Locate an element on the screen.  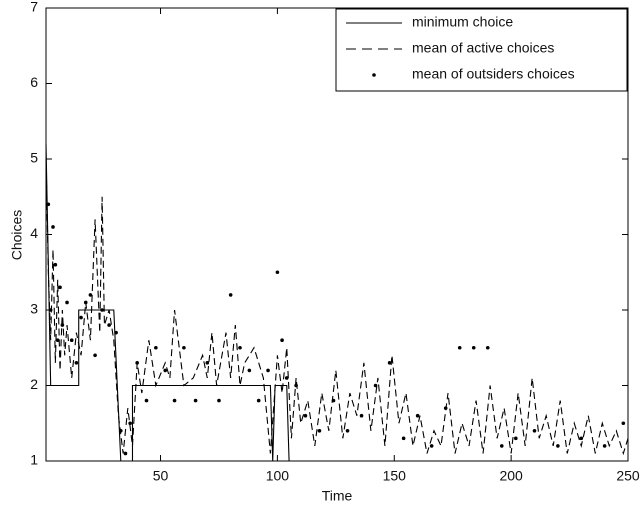
legend-label: minimum choice is located at coordinates (462, 22).